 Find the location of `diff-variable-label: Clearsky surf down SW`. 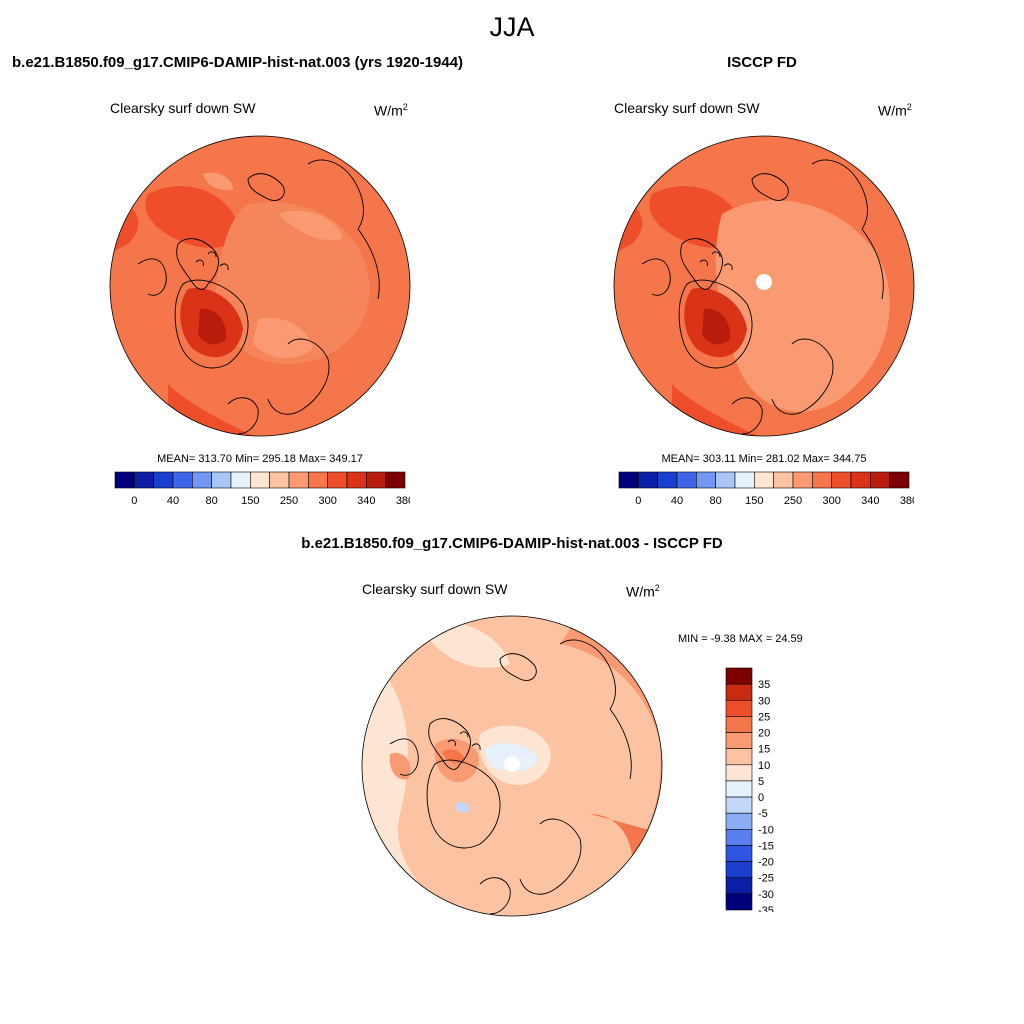

diff-variable-label: Clearsky surf down SW is located at coordinates (435, 589).